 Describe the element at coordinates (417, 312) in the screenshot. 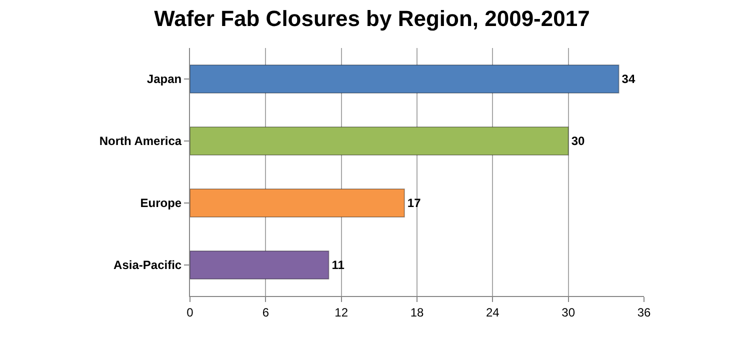

I see `x-tick-label: 18` at that location.